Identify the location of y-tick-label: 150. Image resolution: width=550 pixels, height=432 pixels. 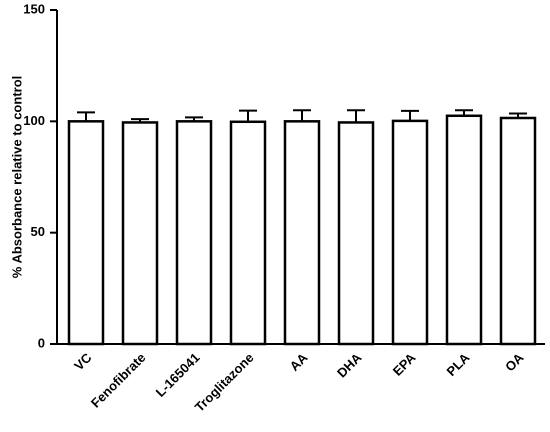
(34, 8).